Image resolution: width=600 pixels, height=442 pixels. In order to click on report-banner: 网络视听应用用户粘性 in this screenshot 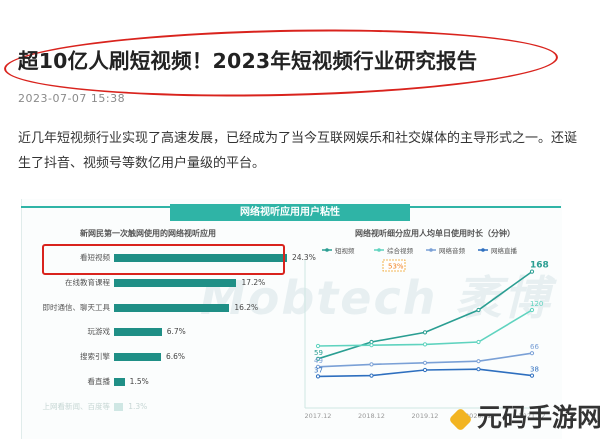, I will do `click(290, 212)`.